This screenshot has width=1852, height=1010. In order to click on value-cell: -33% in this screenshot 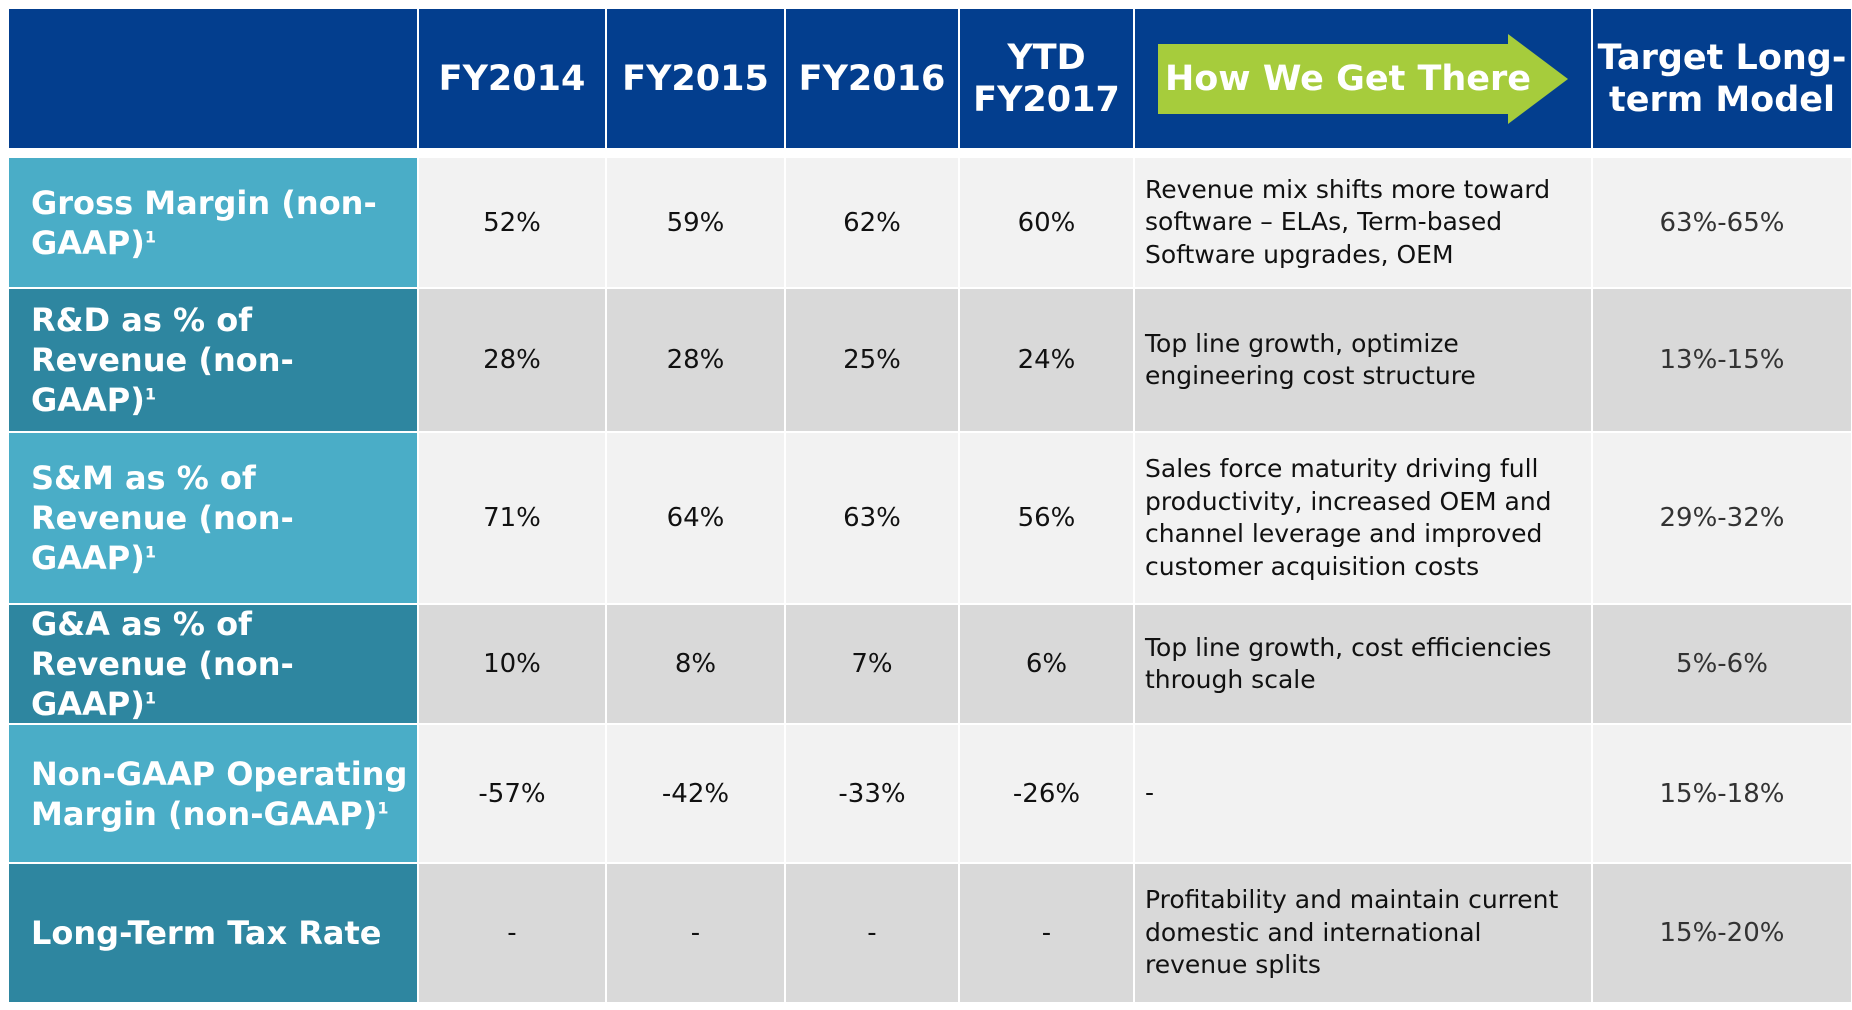, I will do `click(872, 793)`.